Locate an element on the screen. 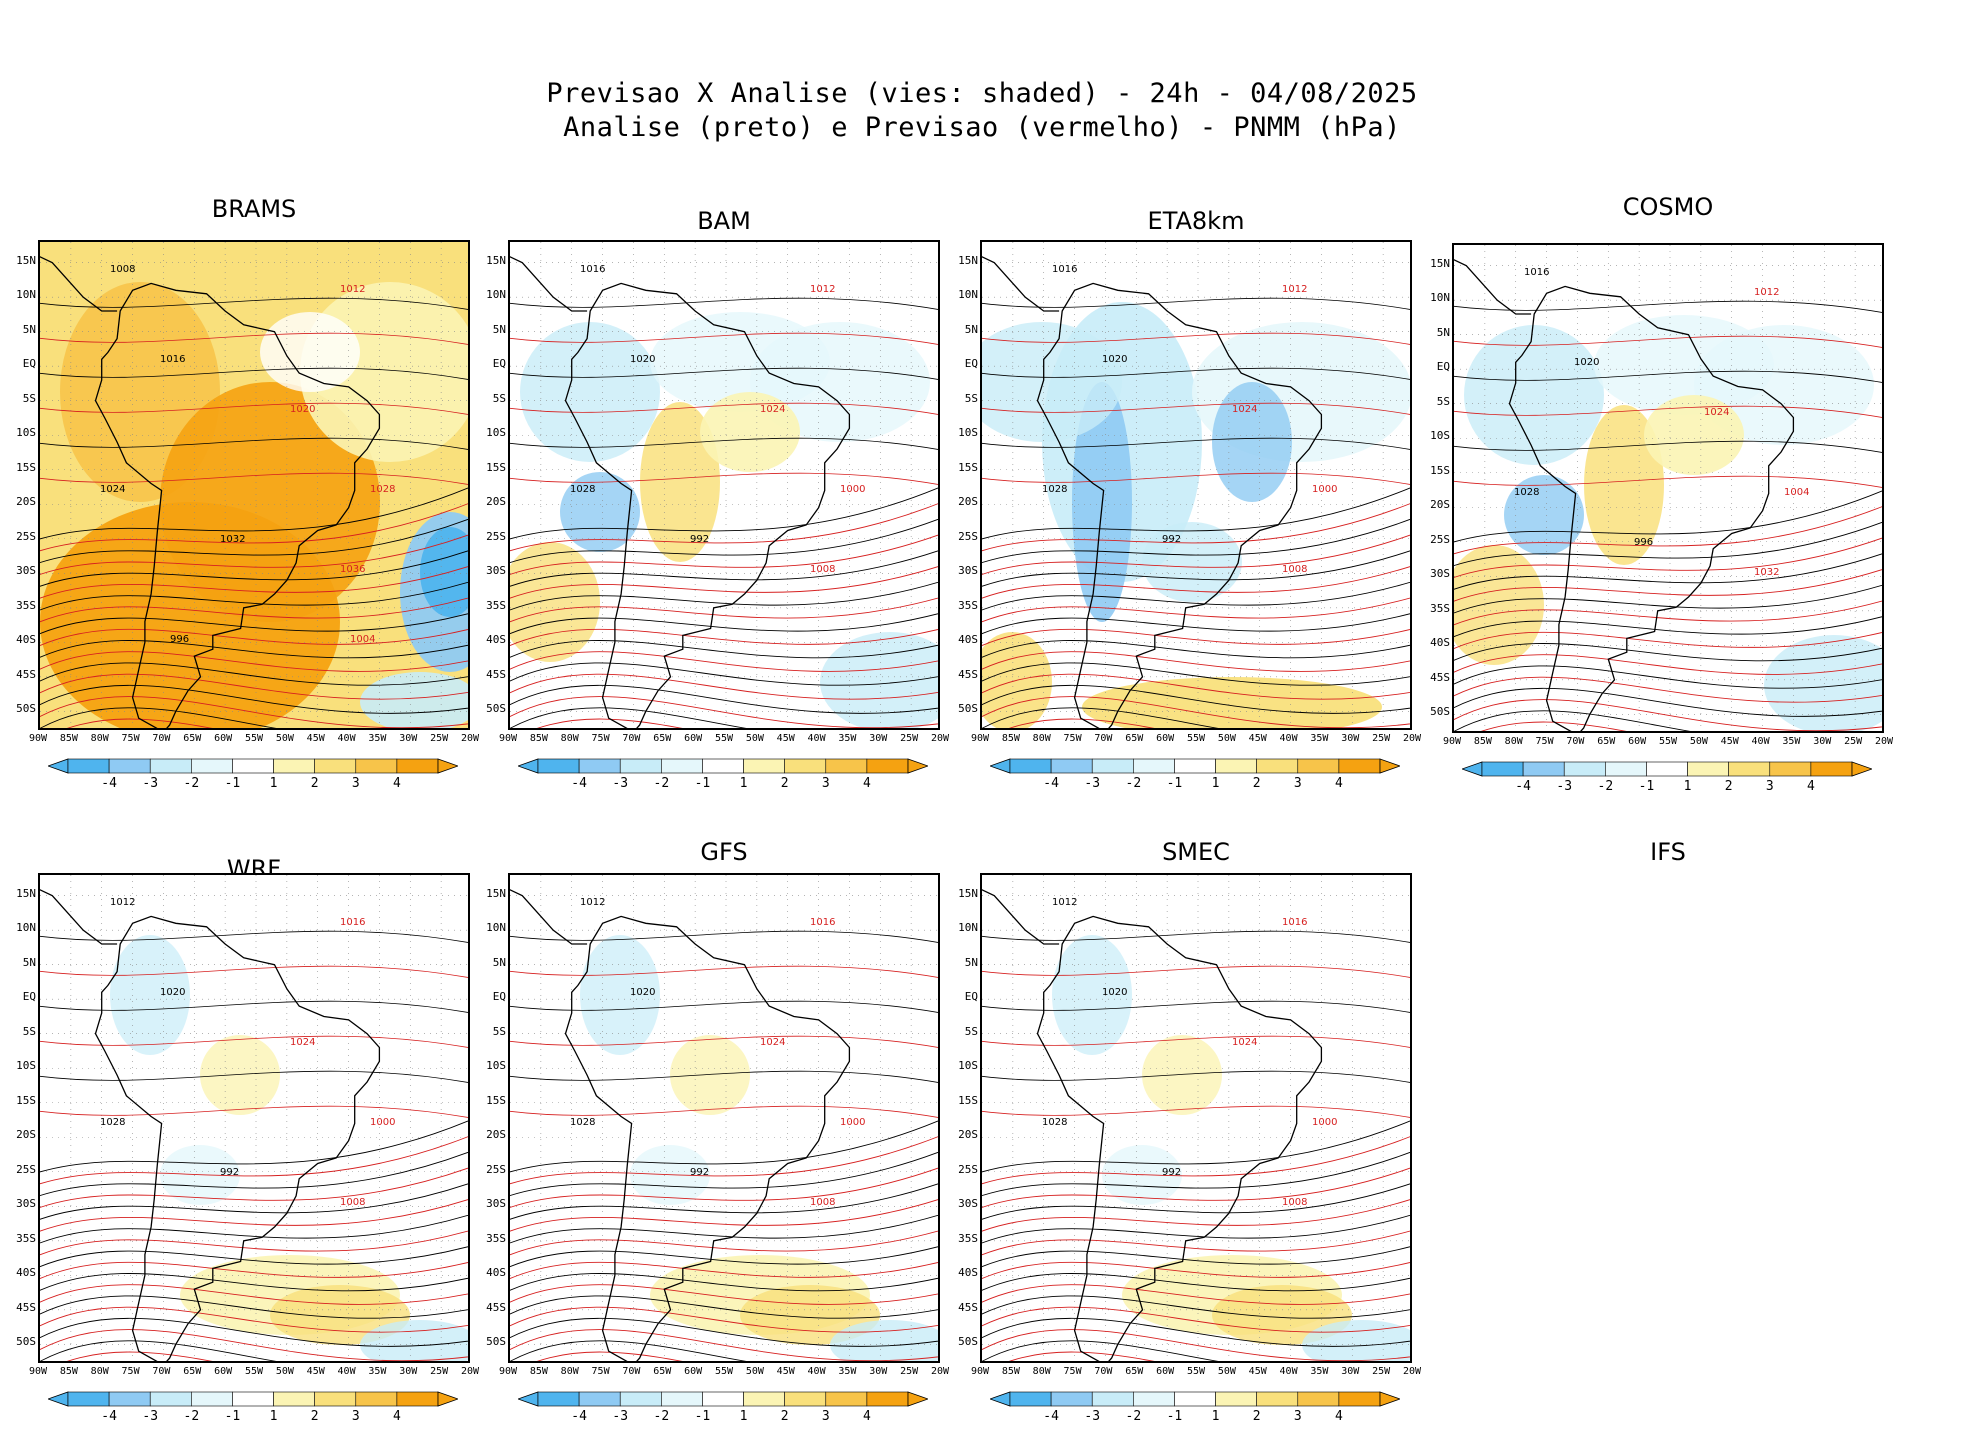  panel-cosmo-bias-shading is located at coordinates (1668, 523).